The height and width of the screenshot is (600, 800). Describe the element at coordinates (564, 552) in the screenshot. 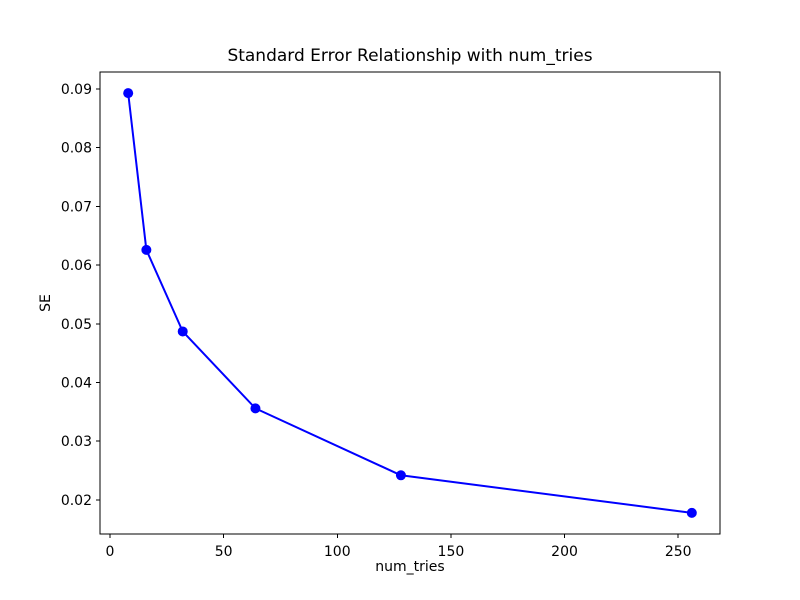

I see `x-tick-label: 200` at that location.